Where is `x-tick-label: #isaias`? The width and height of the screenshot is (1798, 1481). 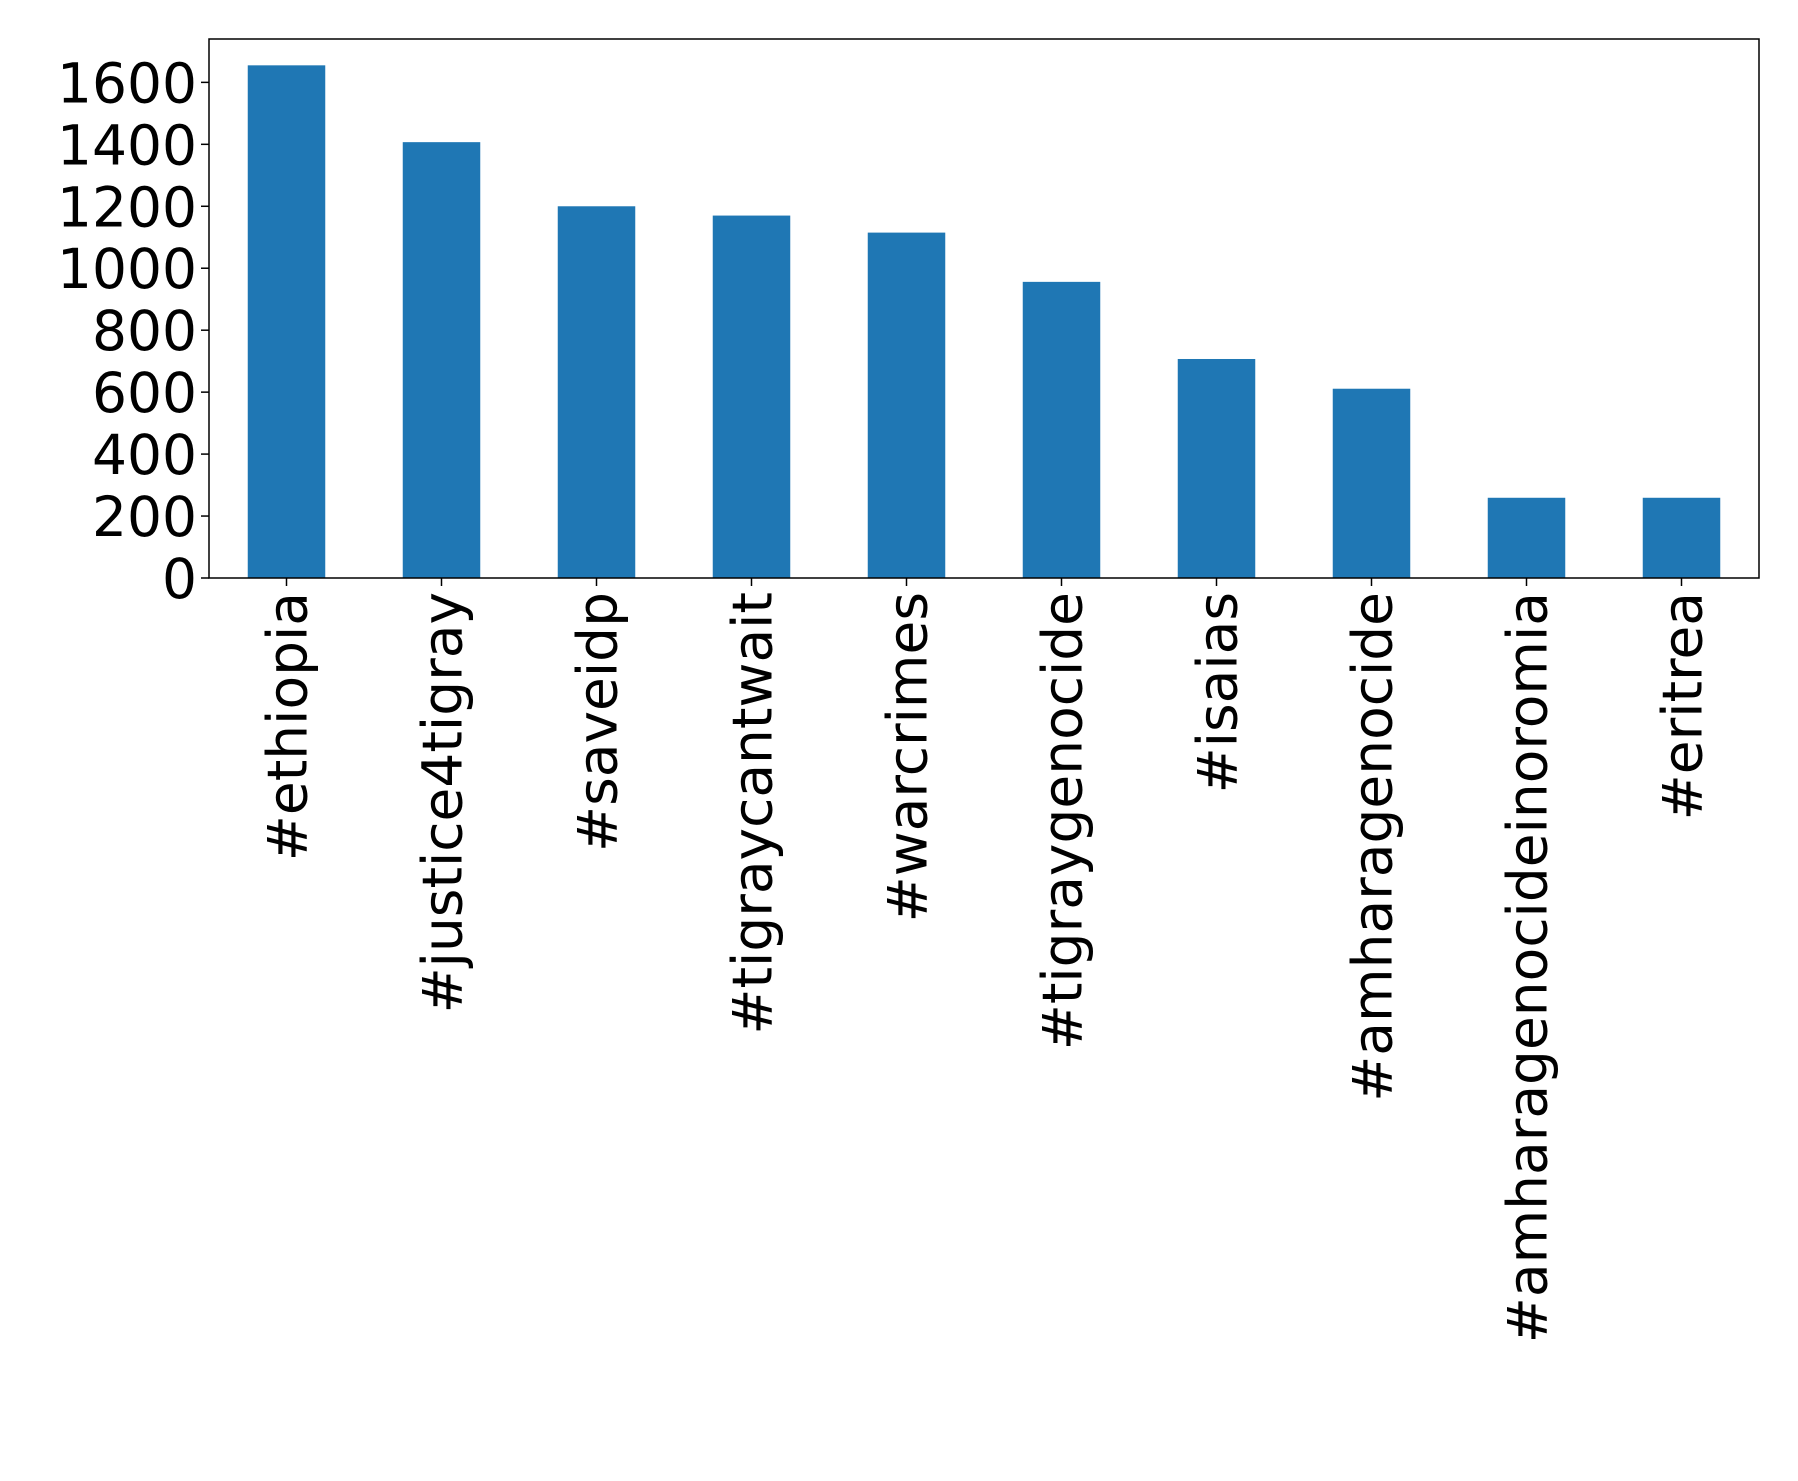 x-tick-label: #isaias is located at coordinates (1218, 692).